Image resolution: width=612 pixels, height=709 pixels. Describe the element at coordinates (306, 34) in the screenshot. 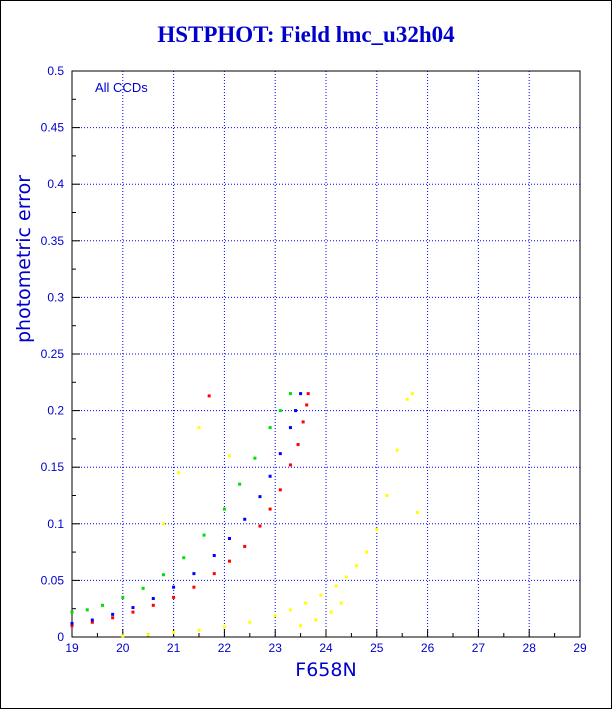

I see `chart-title: HSTPHOT: Field lmc_u32h04` at that location.